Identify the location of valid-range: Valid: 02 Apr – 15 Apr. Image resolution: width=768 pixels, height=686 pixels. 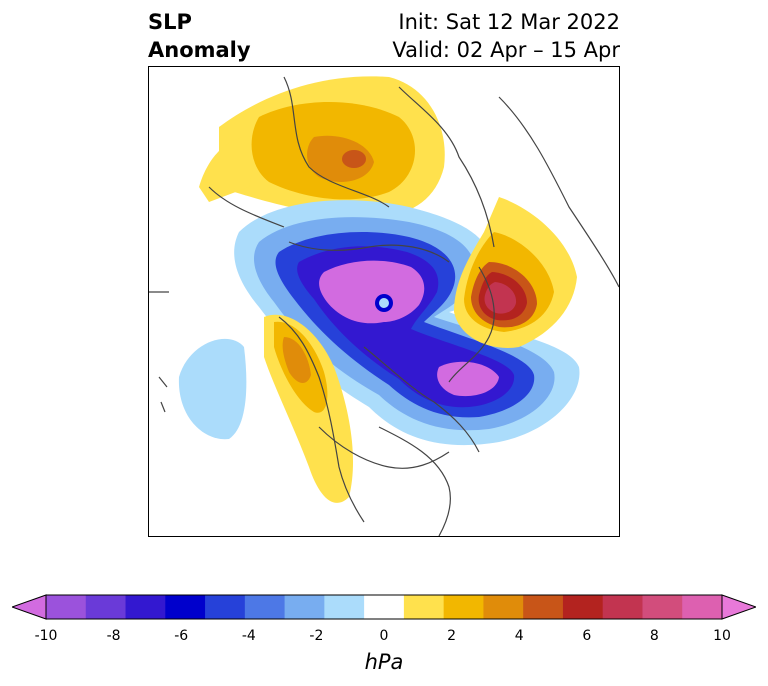
(506, 50).